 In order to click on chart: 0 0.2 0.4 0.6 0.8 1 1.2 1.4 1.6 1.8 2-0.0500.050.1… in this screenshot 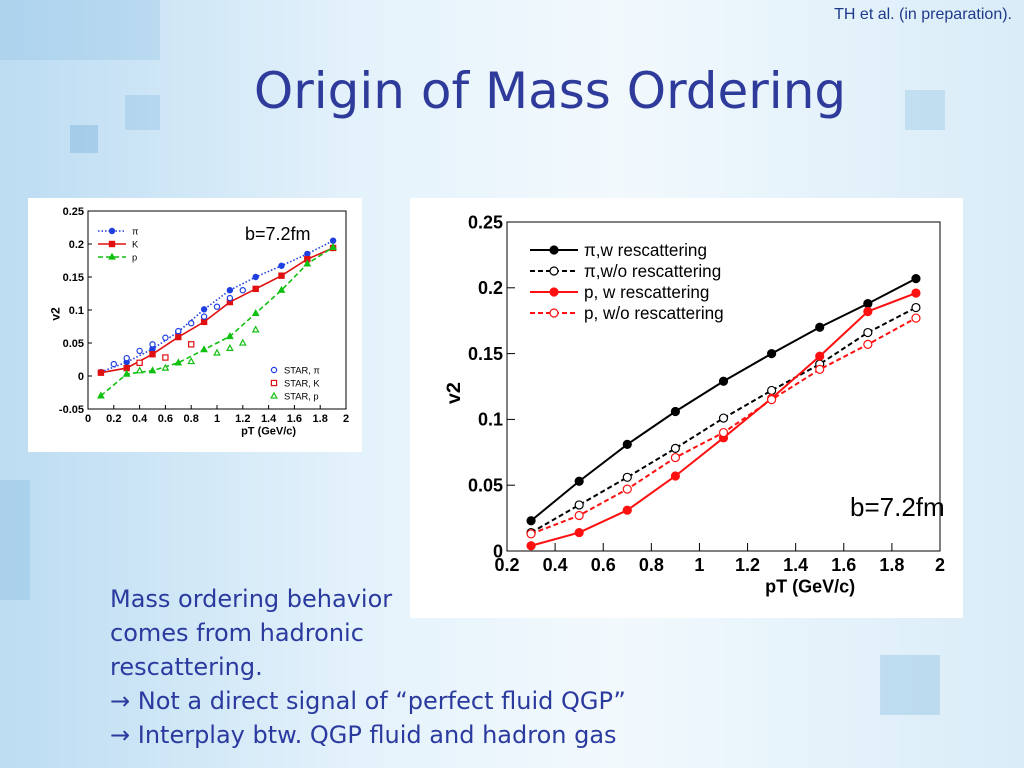, I will do `click(198, 321)`.